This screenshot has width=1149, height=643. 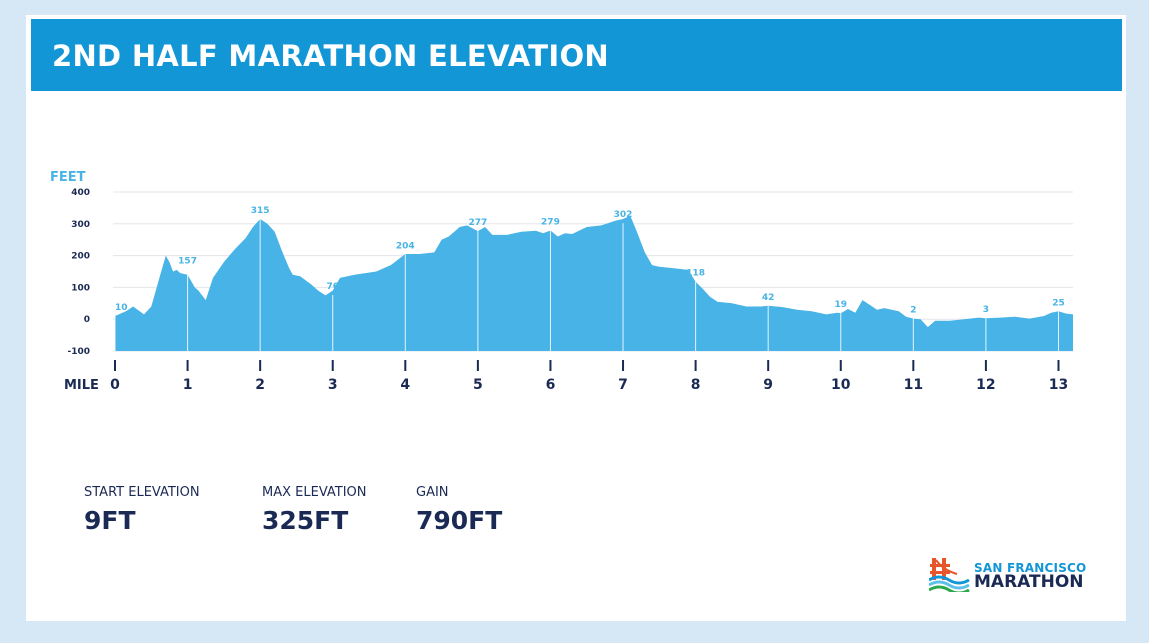 I want to click on y-tick-label: 100, so click(x=80, y=288).